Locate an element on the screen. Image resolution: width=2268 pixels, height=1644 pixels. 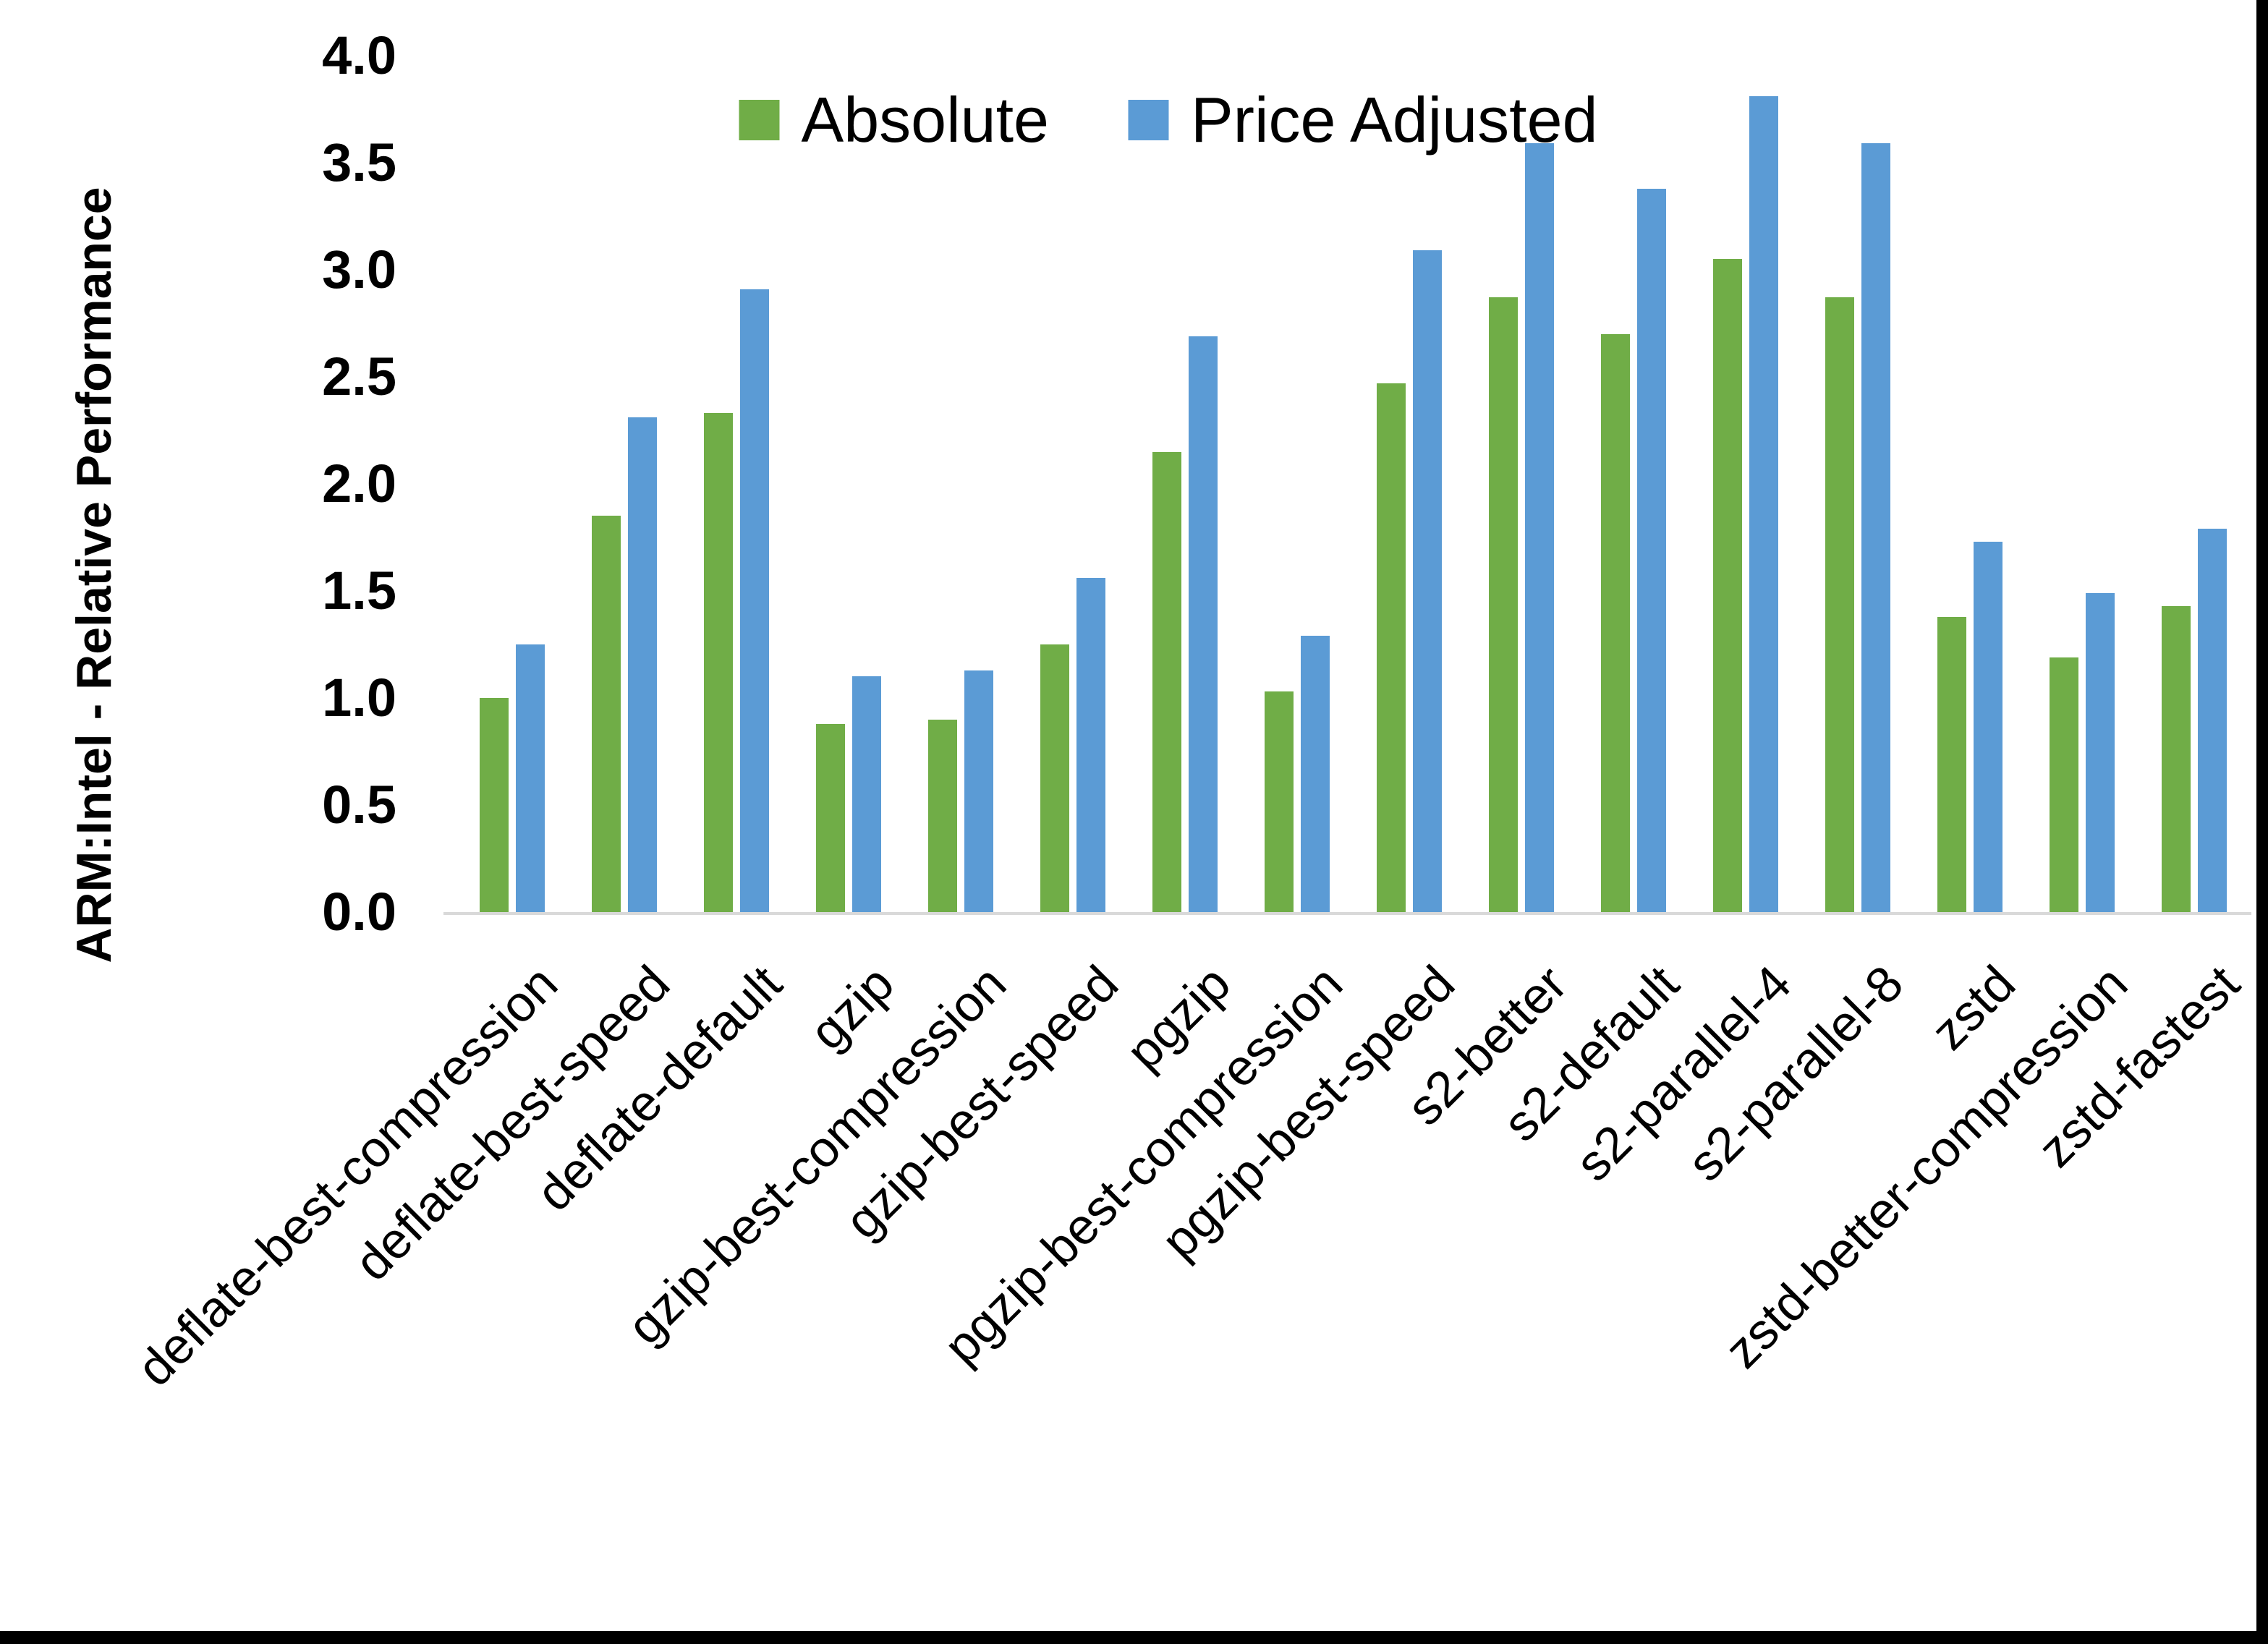
bar-price-adjusted-gzip is located at coordinates (866, 794).